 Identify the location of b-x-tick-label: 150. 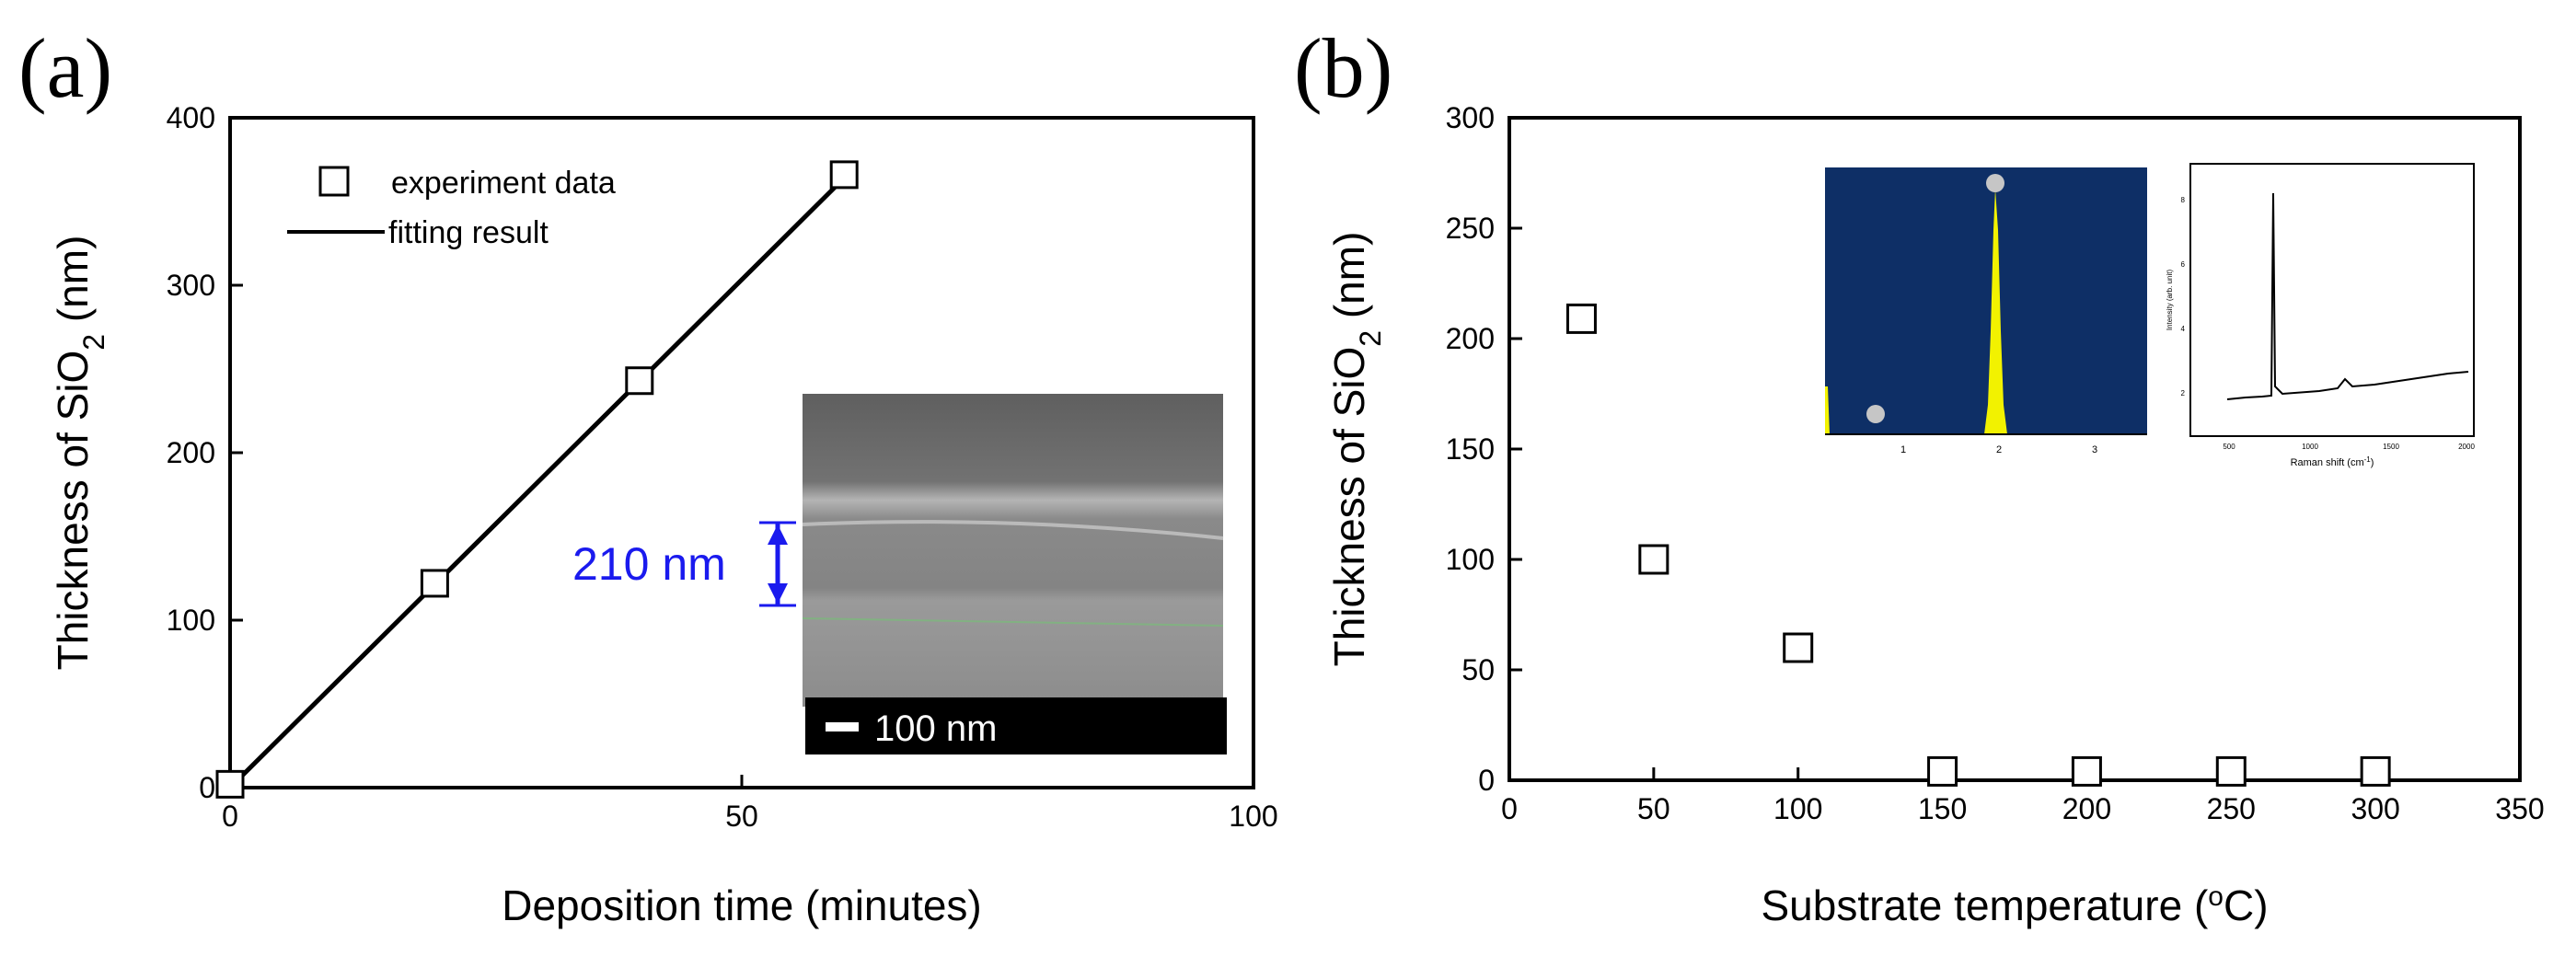
(1943, 808).